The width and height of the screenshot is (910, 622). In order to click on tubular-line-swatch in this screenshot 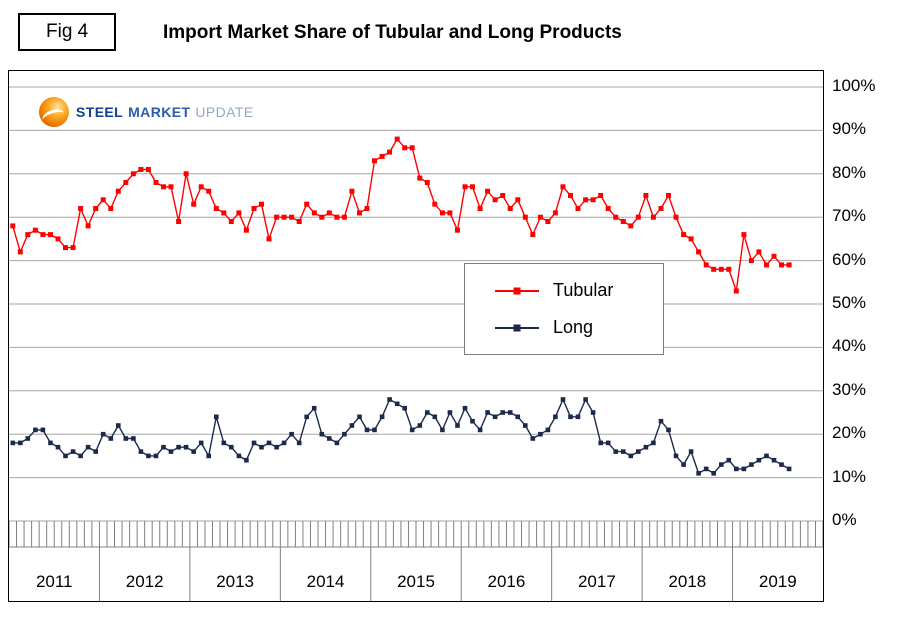, I will do `click(517, 290)`.